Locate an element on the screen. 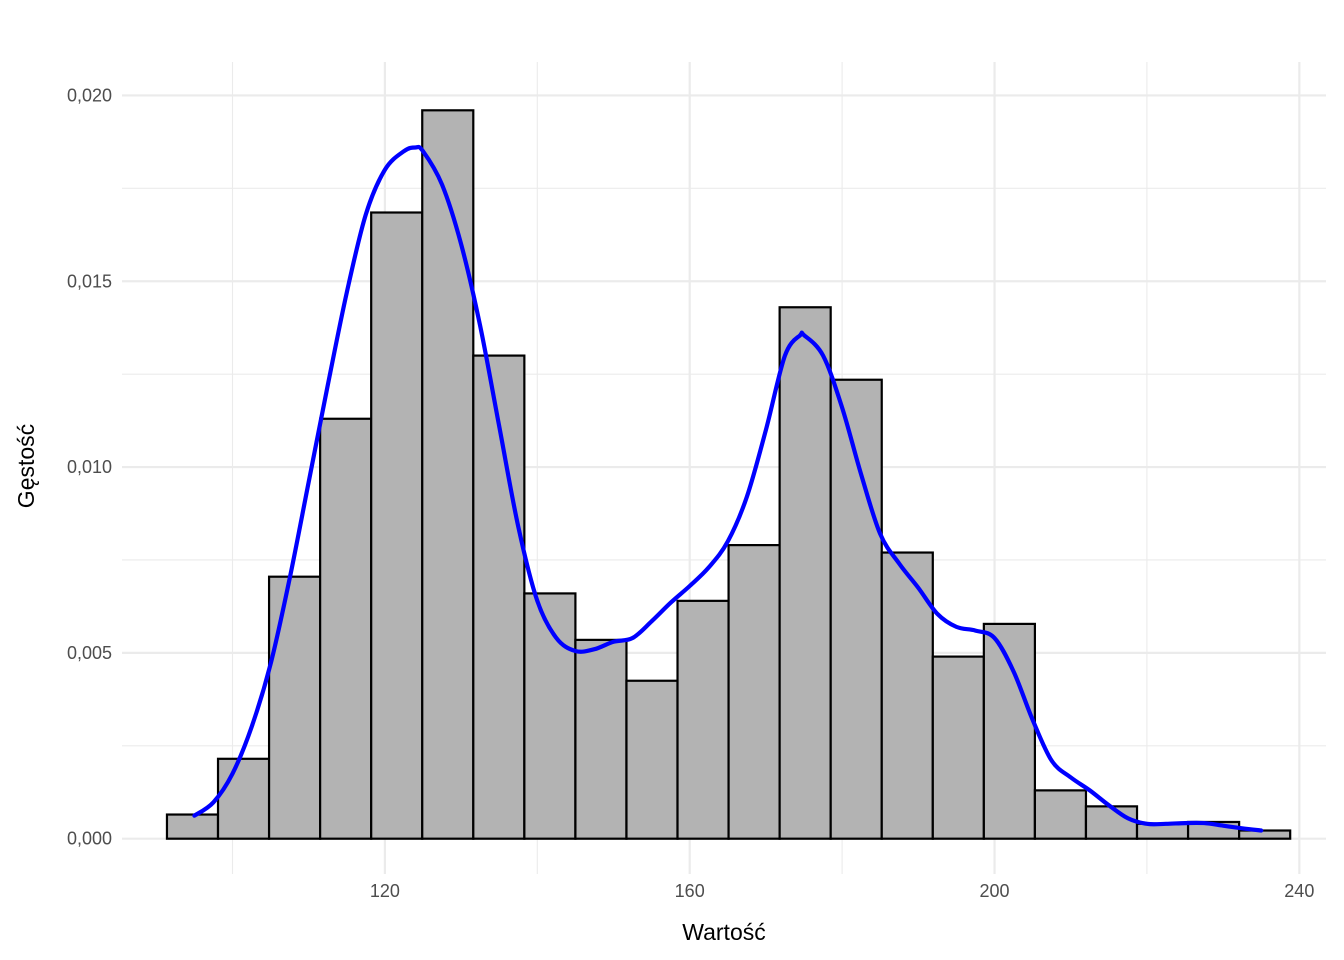  x-tick-label: 160 is located at coordinates (690, 891).